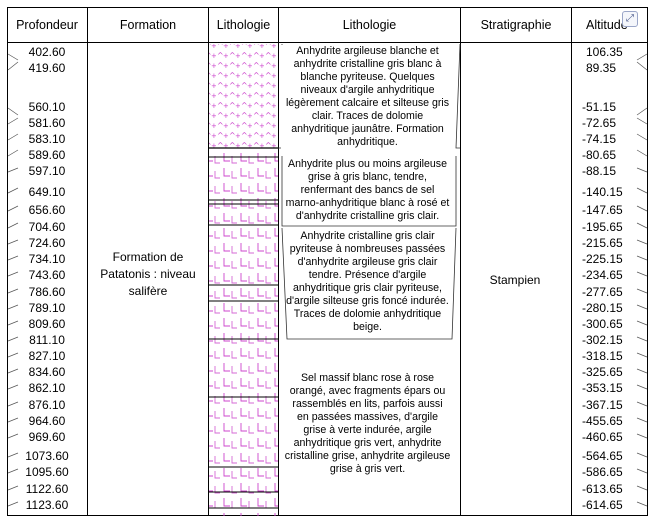 Image resolution: width=656 pixels, height=524 pixels. What do you see at coordinates (367, 417) in the screenshot?
I see `description-line: en passées massives, d'argile` at bounding box center [367, 417].